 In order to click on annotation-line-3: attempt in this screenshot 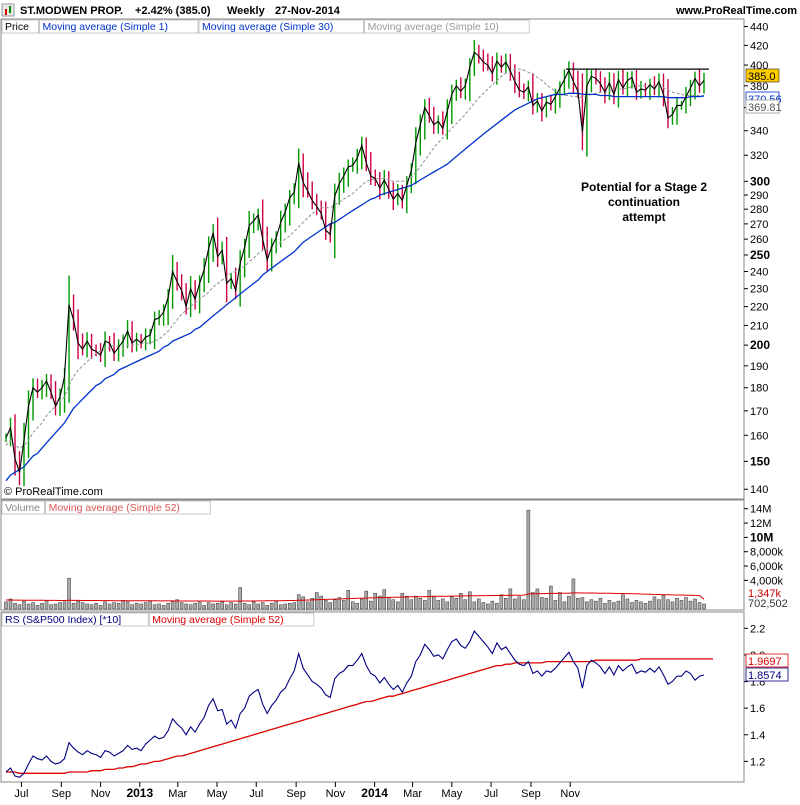, I will do `click(643, 217)`.